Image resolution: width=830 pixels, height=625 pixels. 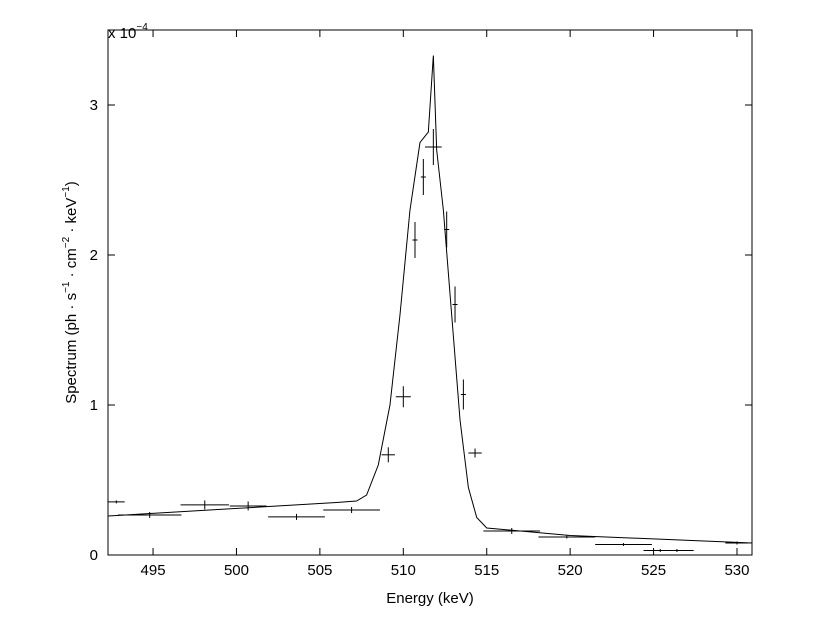 I want to click on x-tick-label: 495, so click(x=153, y=570).